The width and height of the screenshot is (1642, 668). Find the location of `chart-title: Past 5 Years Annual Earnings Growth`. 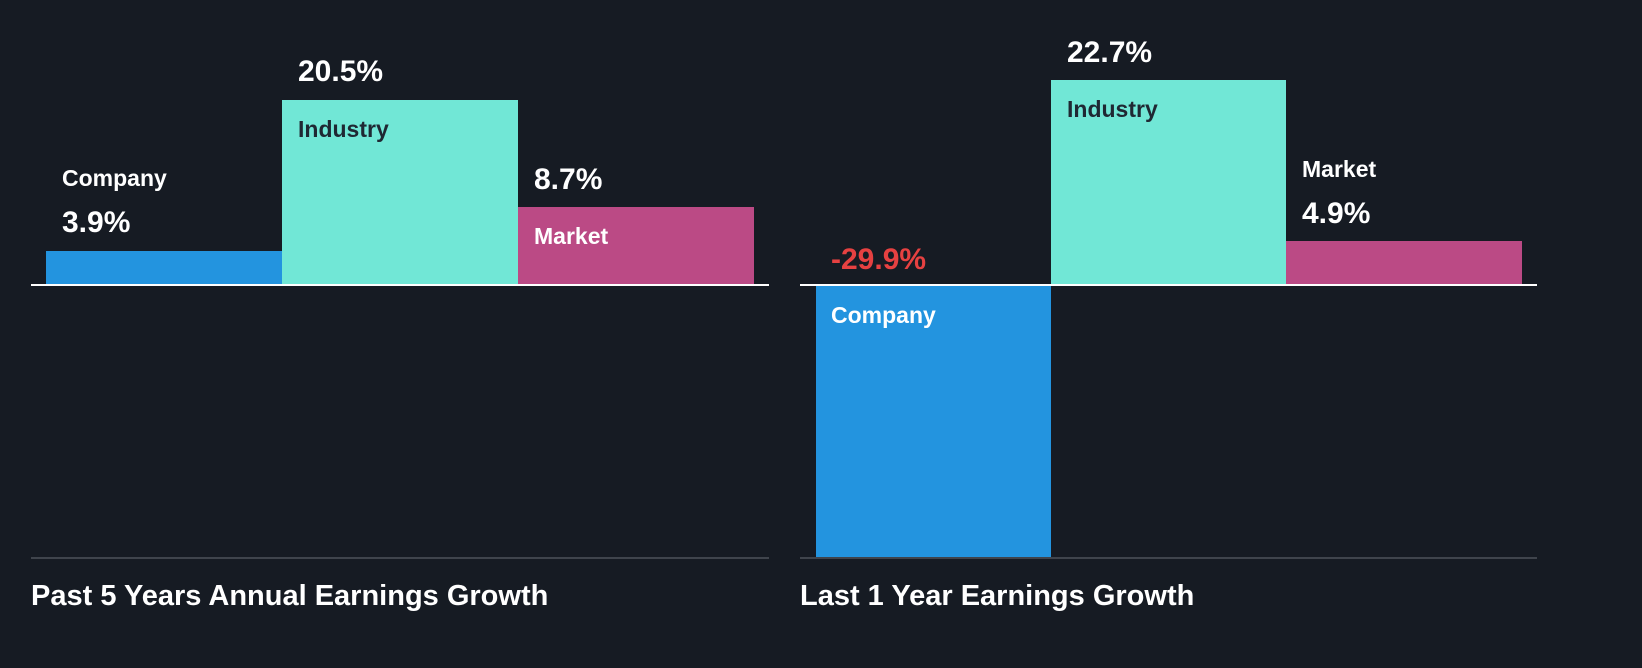

chart-title: Past 5 Years Annual Earnings Growth is located at coordinates (290, 596).